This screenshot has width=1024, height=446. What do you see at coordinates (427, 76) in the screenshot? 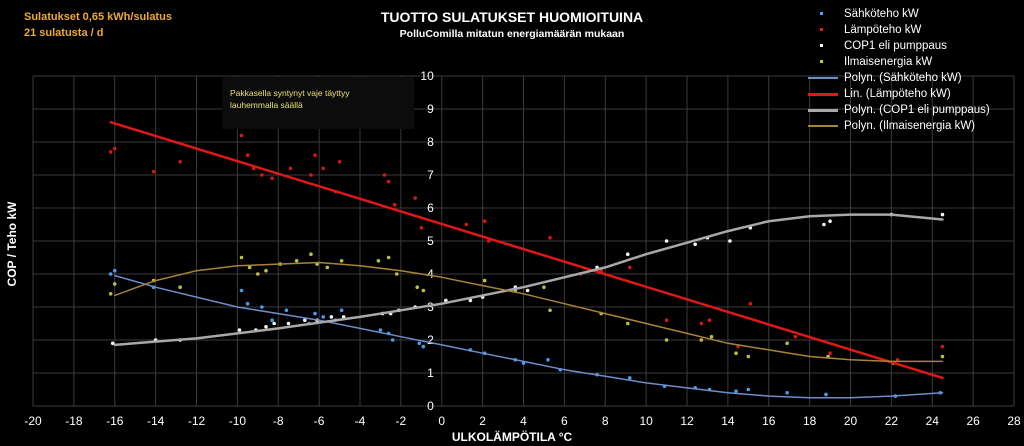
I see `y-tick-label: 10` at bounding box center [427, 76].